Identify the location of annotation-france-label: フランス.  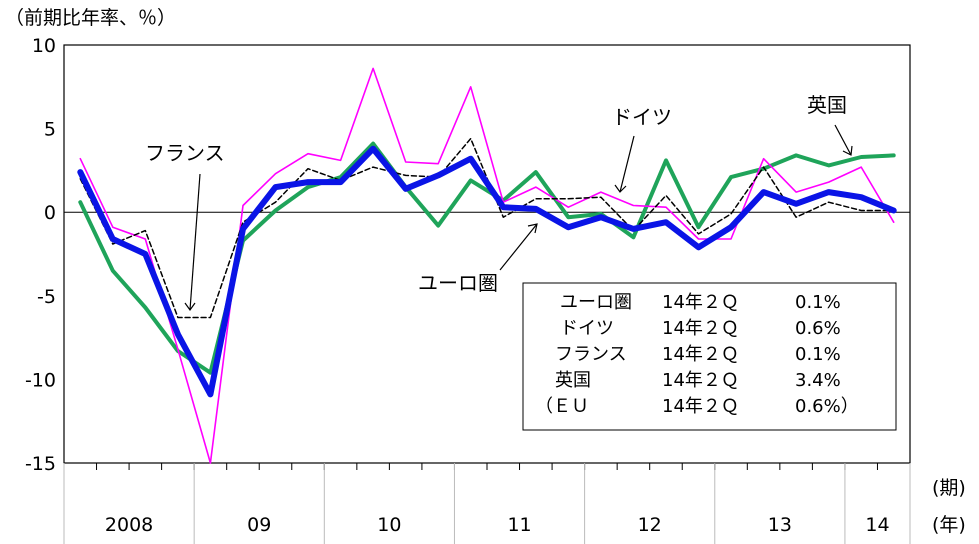
(185, 153).